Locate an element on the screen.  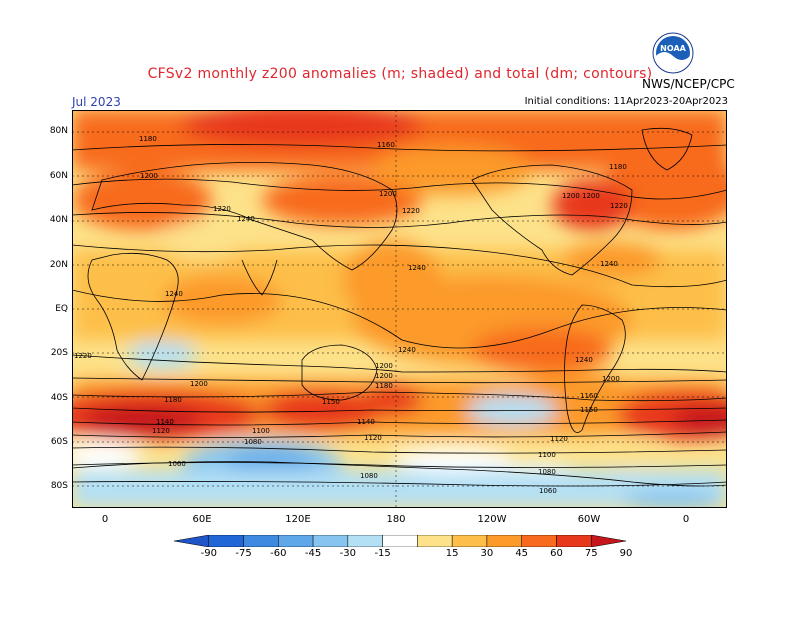
colorbar-label: -75 is located at coordinates (243, 553).